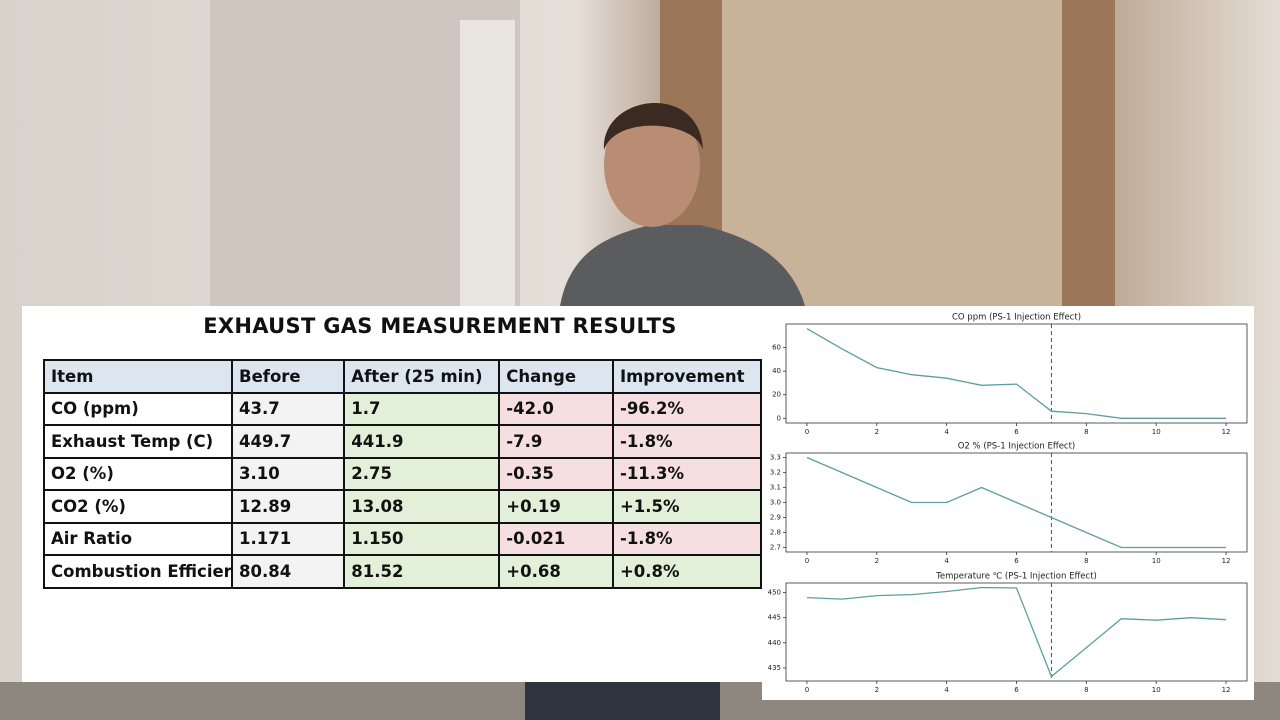 Image resolution: width=1280 pixels, height=720 pixels. What do you see at coordinates (556, 506) in the screenshot?
I see `table-cell: +0.19` at bounding box center [556, 506].